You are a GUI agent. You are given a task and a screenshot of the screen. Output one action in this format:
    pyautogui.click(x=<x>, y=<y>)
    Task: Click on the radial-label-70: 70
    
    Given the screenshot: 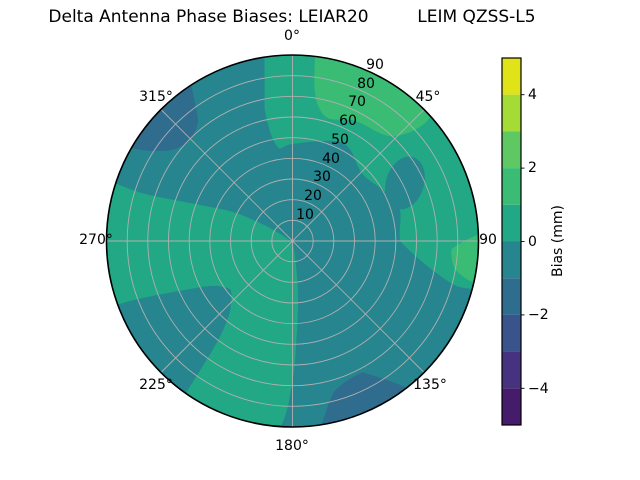 What is the action you would take?
    pyautogui.click(x=357, y=102)
    